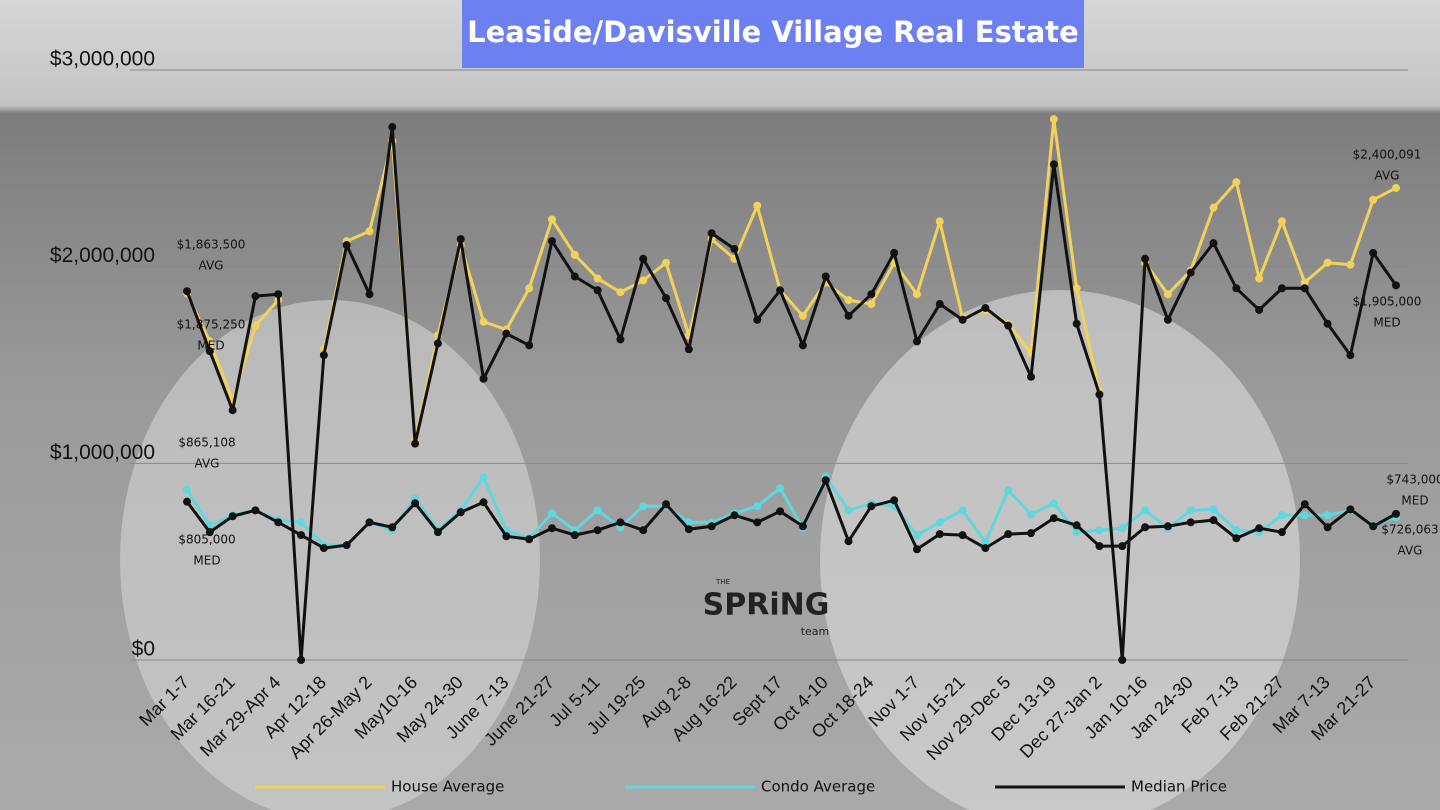 Image resolution: width=1440 pixels, height=810 pixels. Describe the element at coordinates (102, 452) in the screenshot. I see `y-tick-label: $1,000,000` at that location.